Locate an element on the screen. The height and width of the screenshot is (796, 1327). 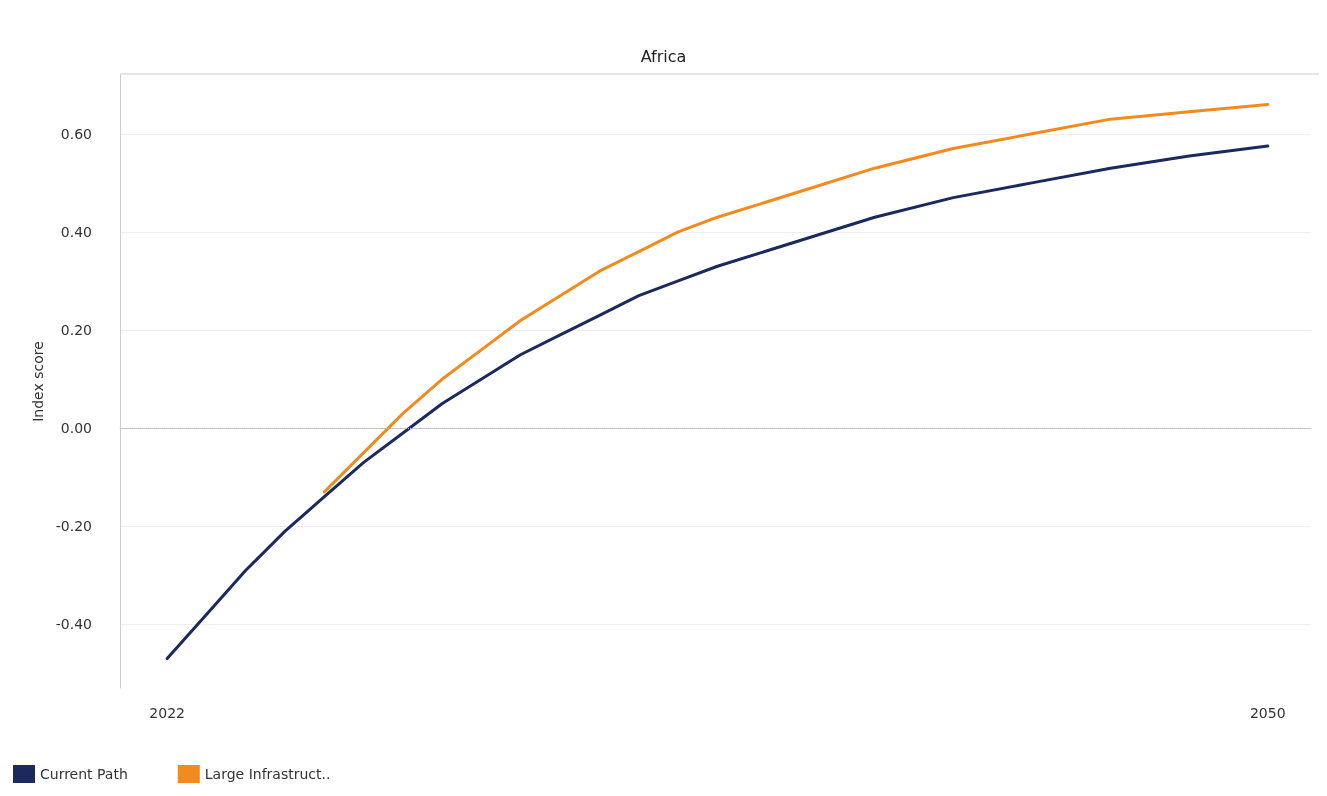
y-tick-label: 0.40 is located at coordinates (76, 231).